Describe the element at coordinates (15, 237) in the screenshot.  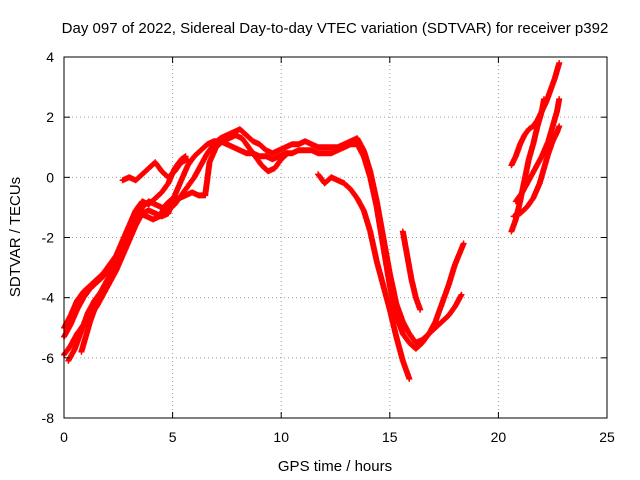
I see `y-axis-label: SDTVAR / TECUs` at that location.